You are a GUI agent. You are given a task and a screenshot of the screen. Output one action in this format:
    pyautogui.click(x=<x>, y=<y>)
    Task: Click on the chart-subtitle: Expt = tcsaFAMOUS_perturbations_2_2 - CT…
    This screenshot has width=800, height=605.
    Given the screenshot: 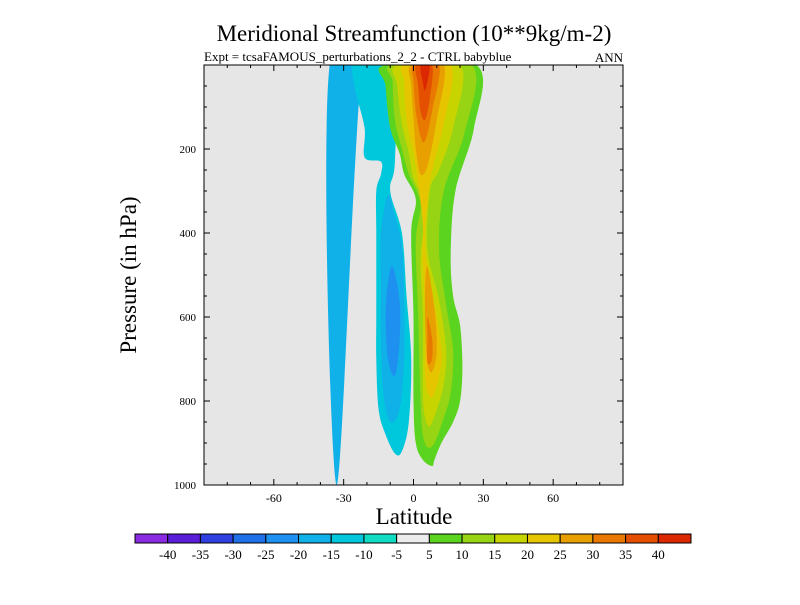 What is the action you would take?
    pyautogui.click(x=358, y=56)
    